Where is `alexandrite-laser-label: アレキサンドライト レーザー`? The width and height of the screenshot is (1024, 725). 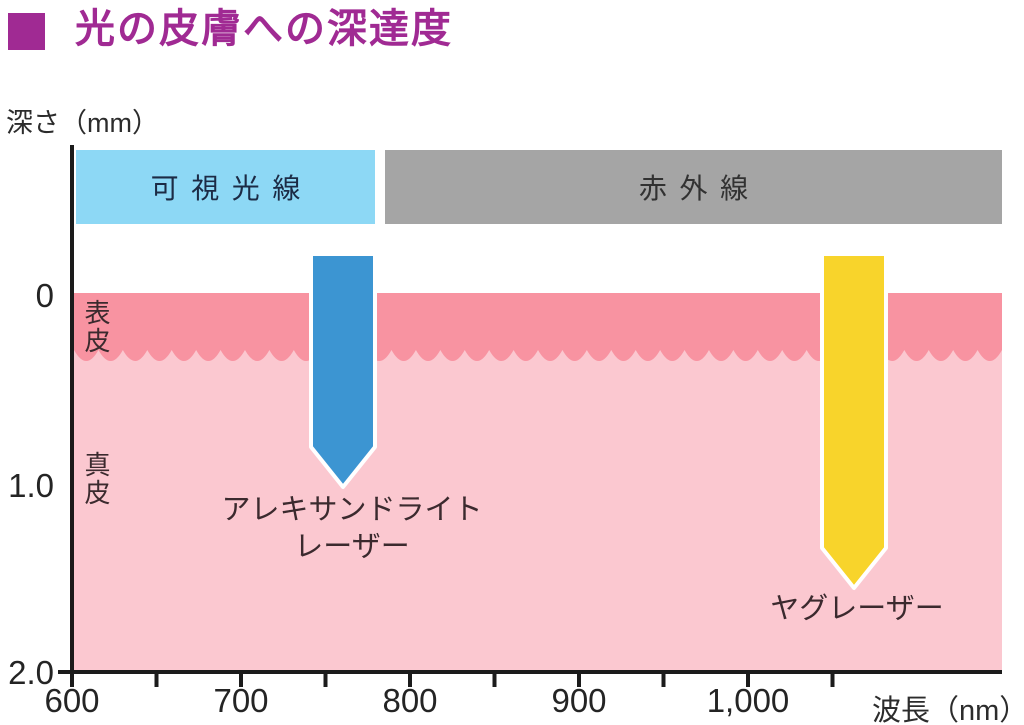 alexandrite-laser-label: アレキサンドライト レーザー is located at coordinates (352, 529).